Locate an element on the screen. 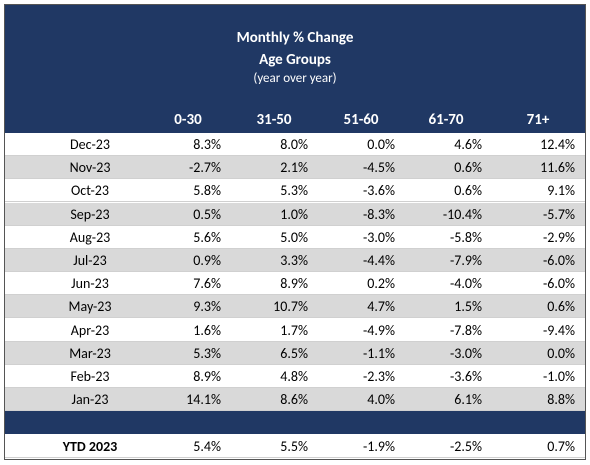 The image size is (590, 465). cell-value: 1.7% is located at coordinates (294, 330).